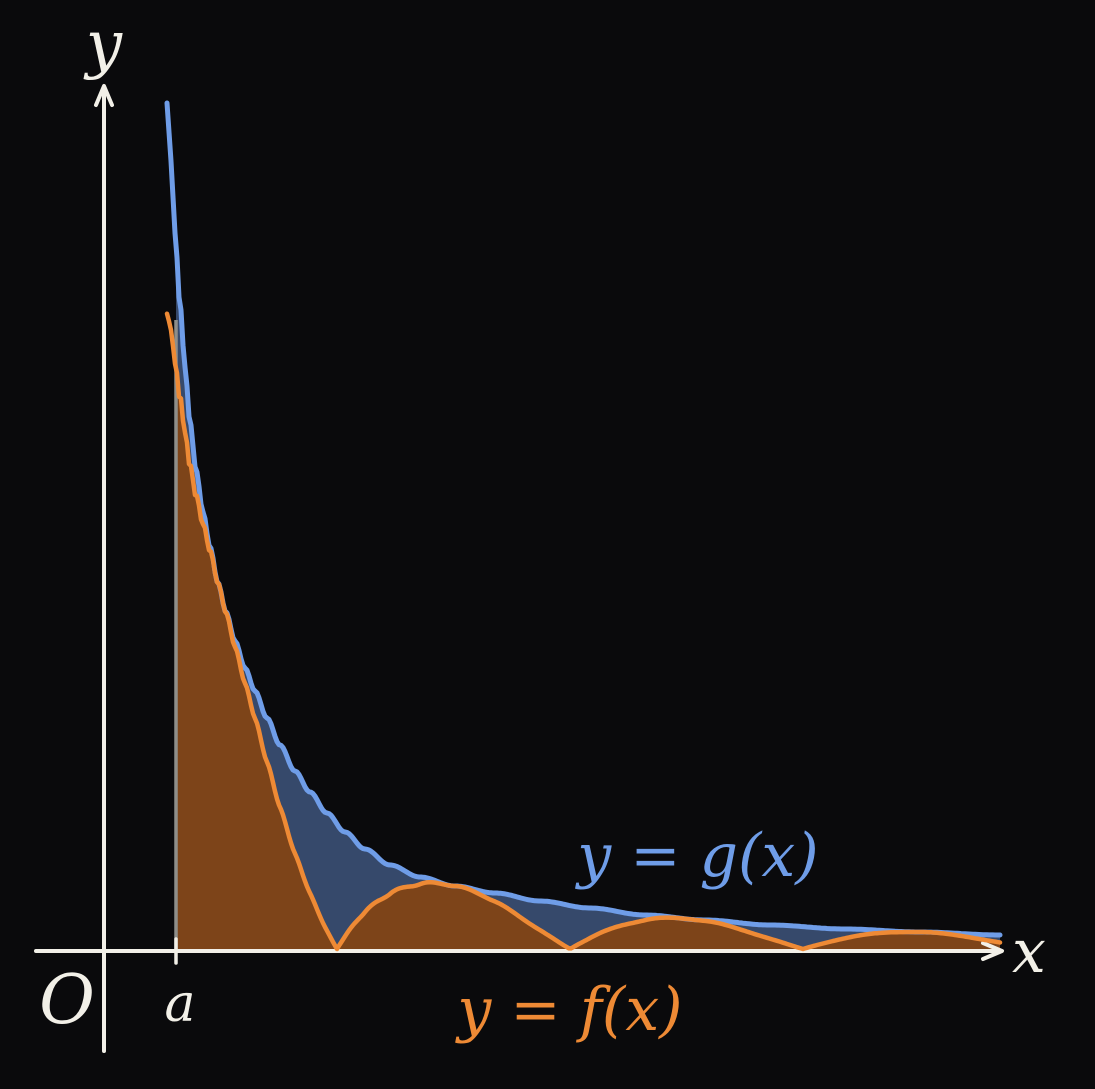 This screenshot has height=1089, width=1095. I want to click on y-axis-label: y, so click(103, 45).